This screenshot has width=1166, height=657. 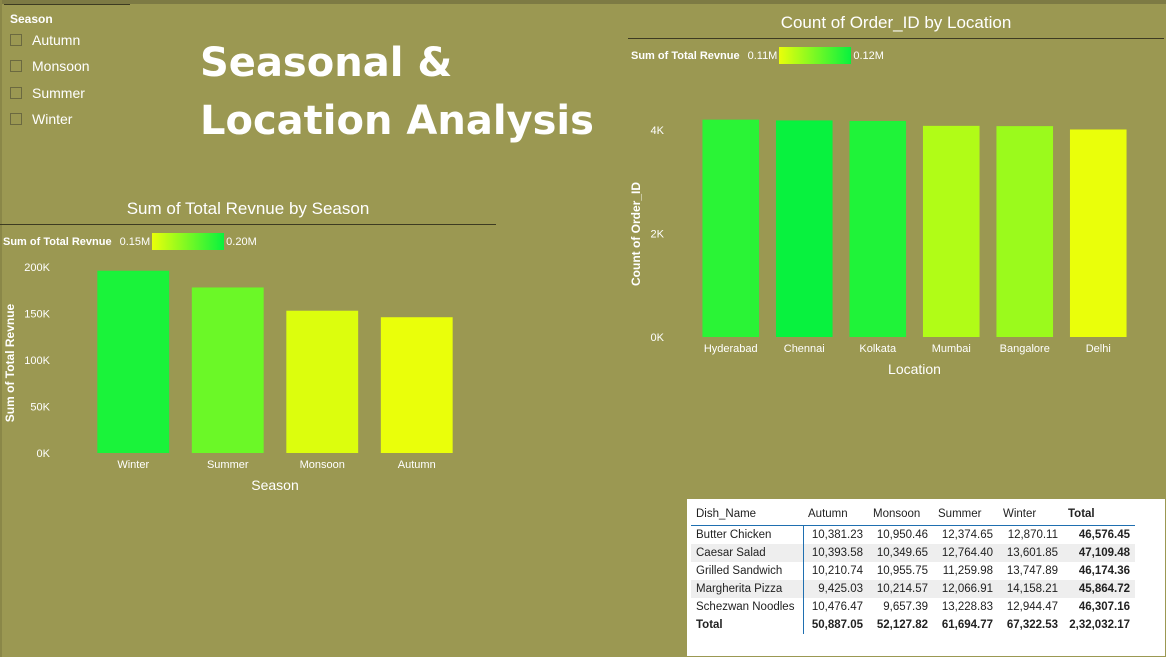 I want to click on value-cell: 46,307.16, so click(x=1104, y=607).